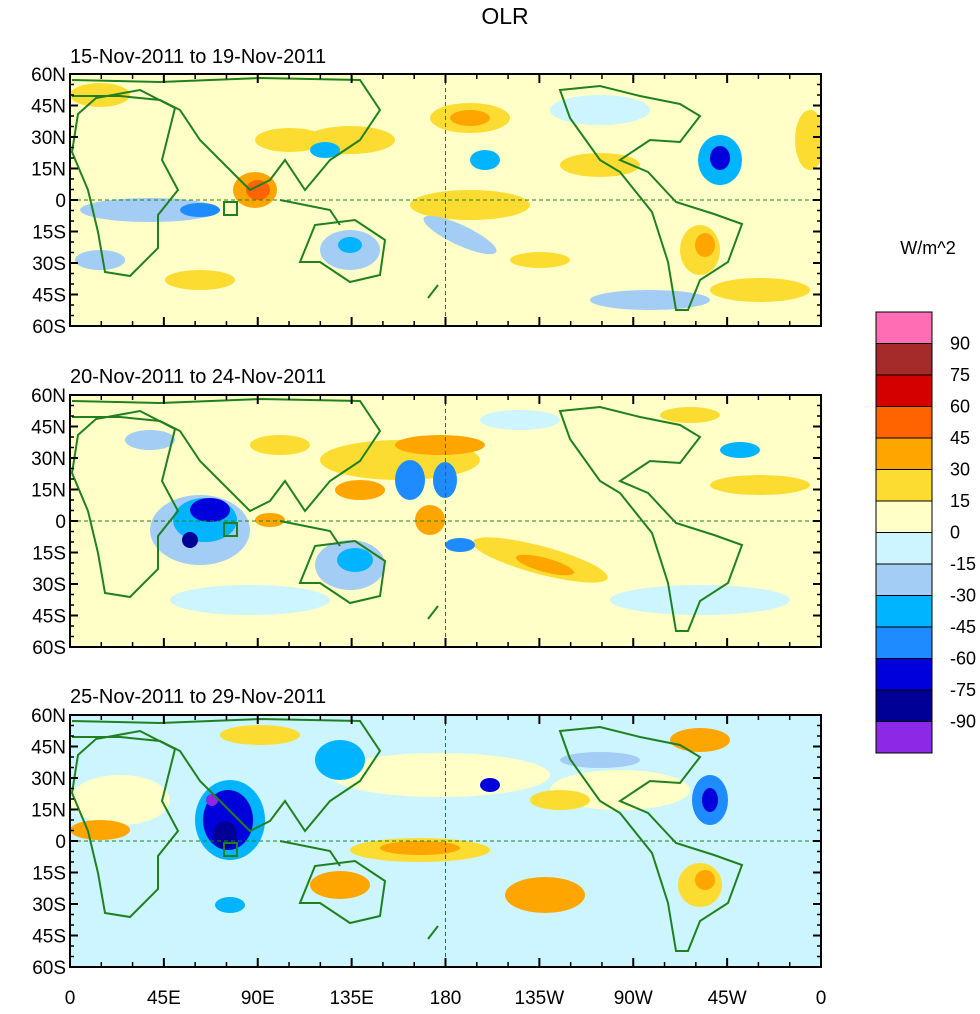 The height and width of the screenshot is (1014, 980). I want to click on lon-label: 90E, so click(258, 998).